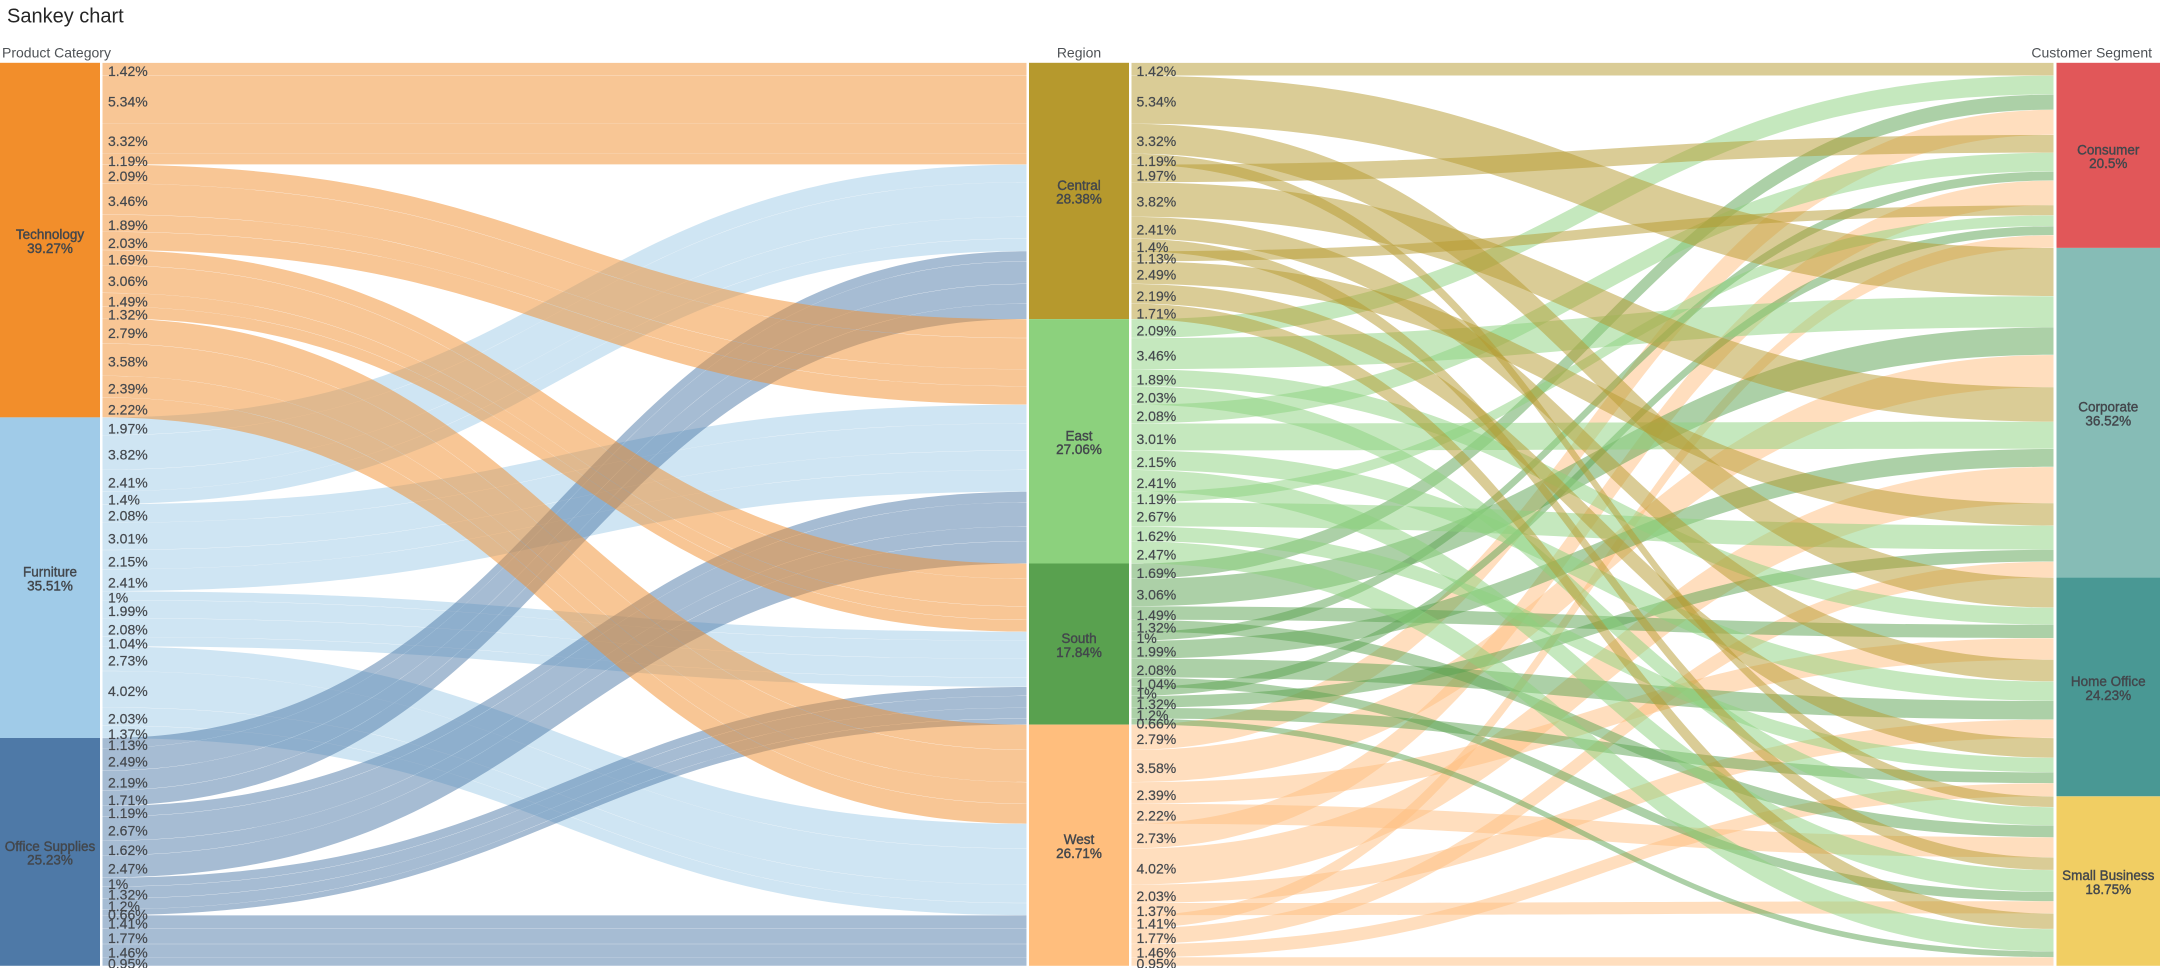 This screenshot has width=2160, height=968. Describe the element at coordinates (1157, 462) in the screenshot. I see `svg-text: 2.15%` at that location.